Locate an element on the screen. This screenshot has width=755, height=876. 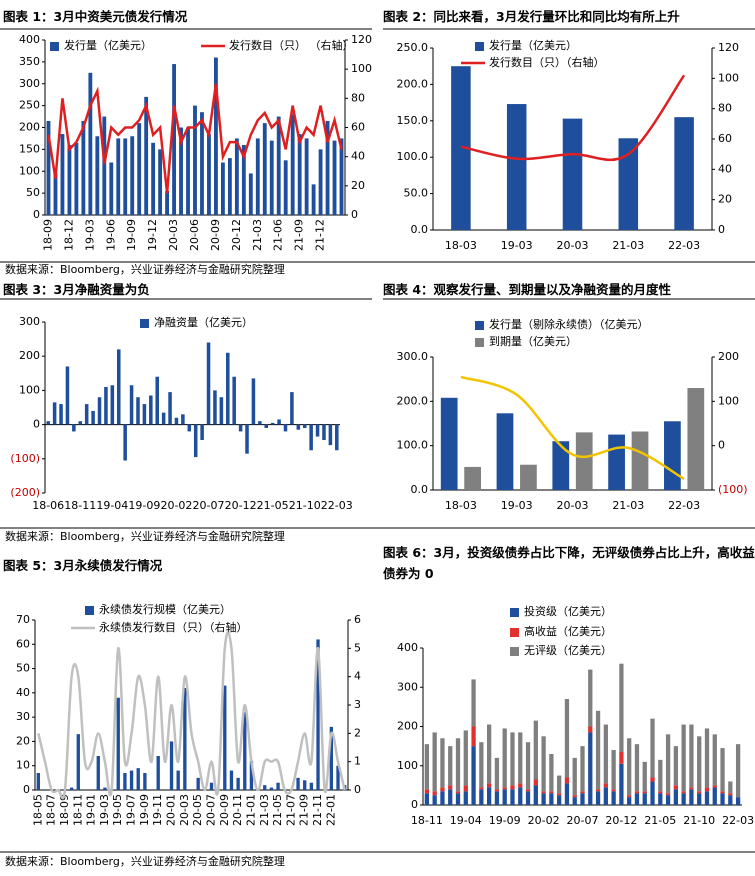
x-tick-label: 18-06 is located at coordinates (48, 505).